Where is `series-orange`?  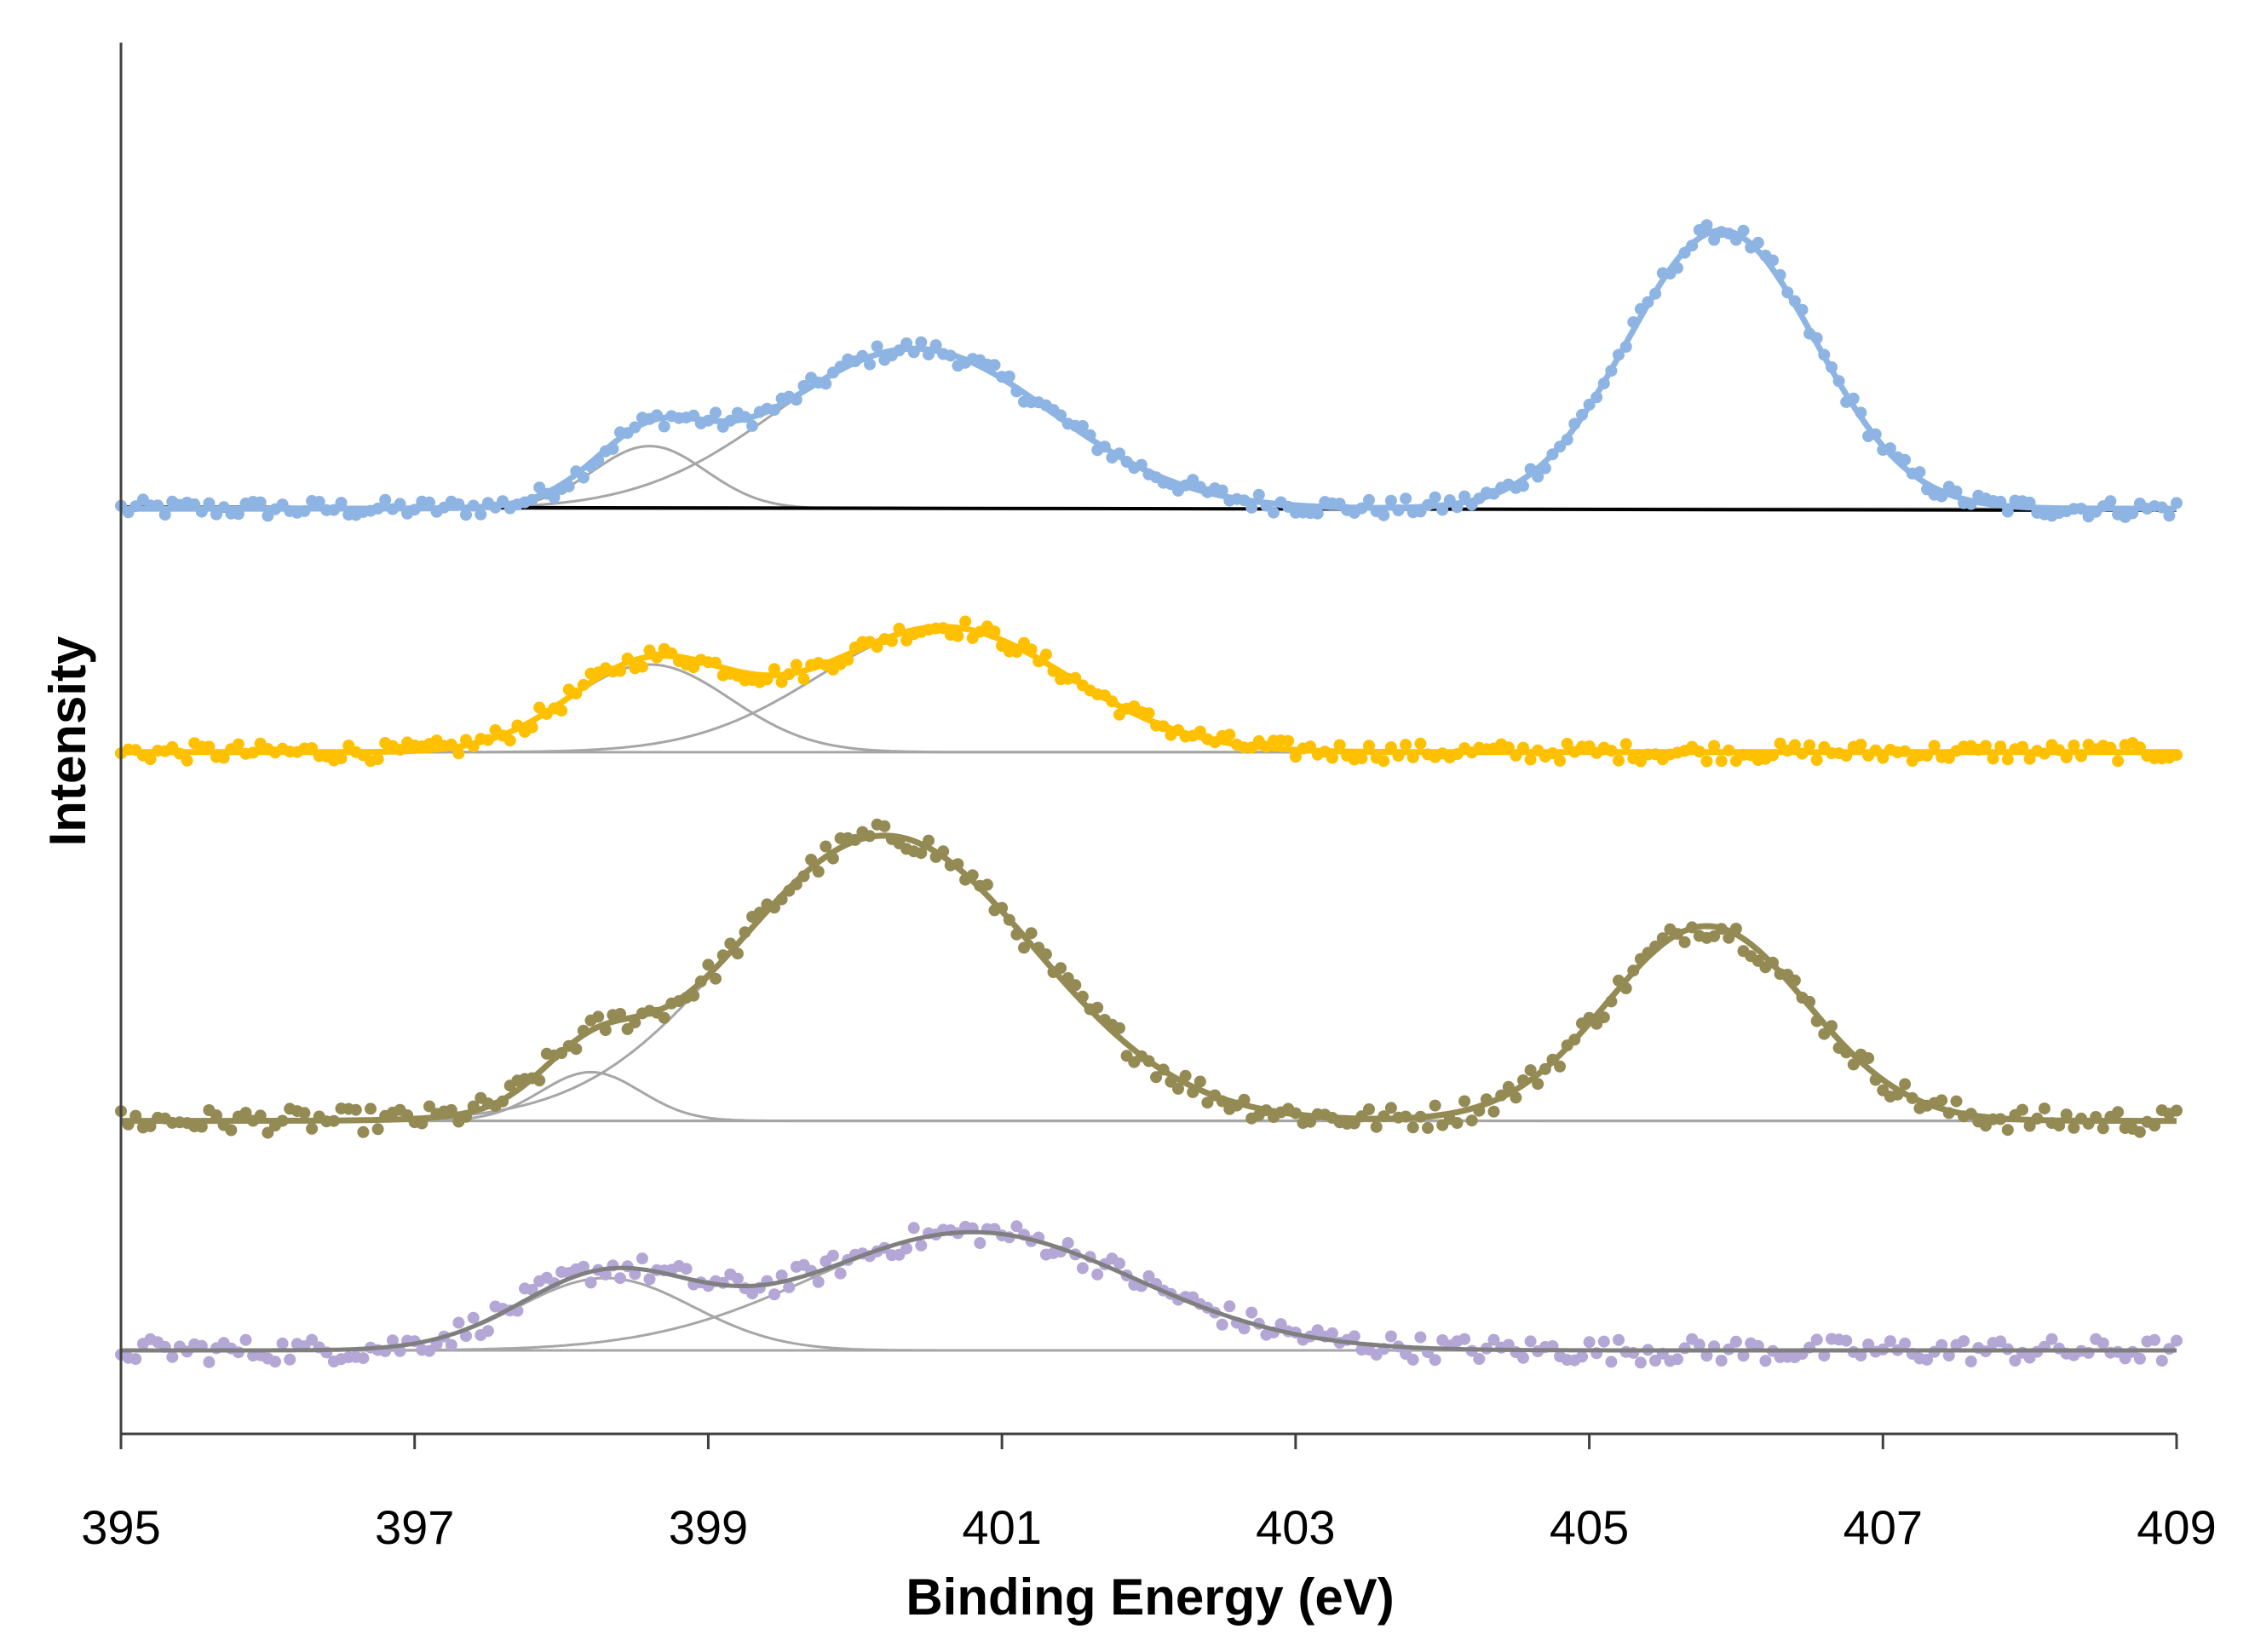
series-orange is located at coordinates (1149, 691).